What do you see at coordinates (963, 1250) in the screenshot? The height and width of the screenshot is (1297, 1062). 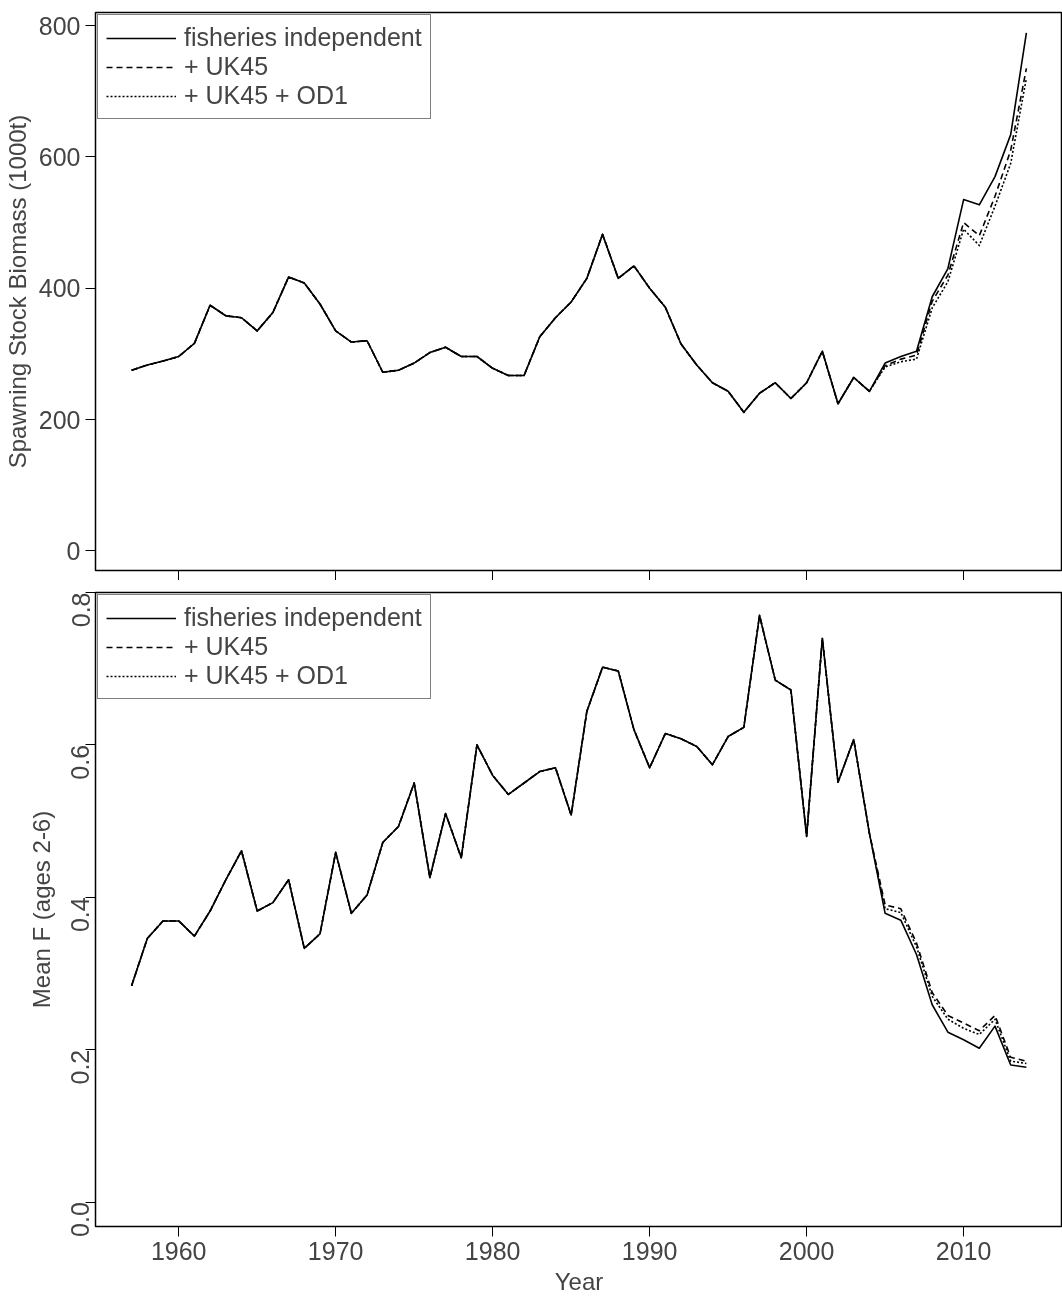 I see `x-tick-label: 2010` at bounding box center [963, 1250].